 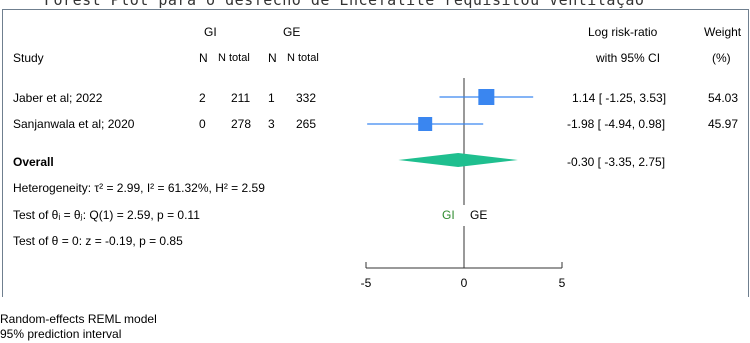 What do you see at coordinates (210, 32) in the screenshot?
I see `header-group-gi: GI` at bounding box center [210, 32].